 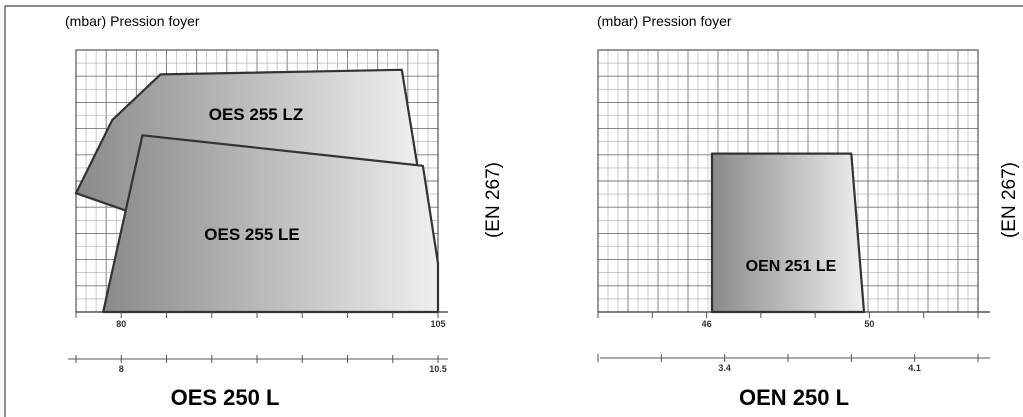 I want to click on right-chart-title: OEN 250 L, so click(x=794, y=397).